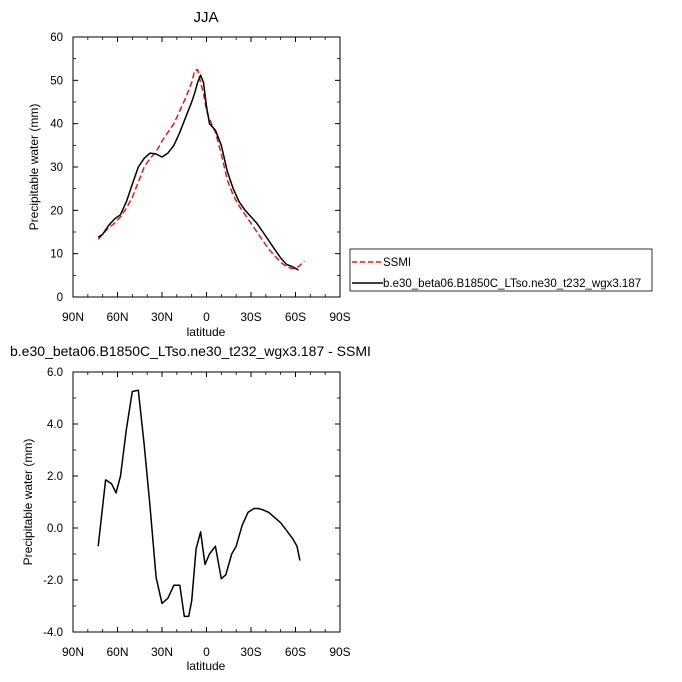  What do you see at coordinates (205, 17) in the screenshot?
I see `top-chart-title: JJA` at bounding box center [205, 17].